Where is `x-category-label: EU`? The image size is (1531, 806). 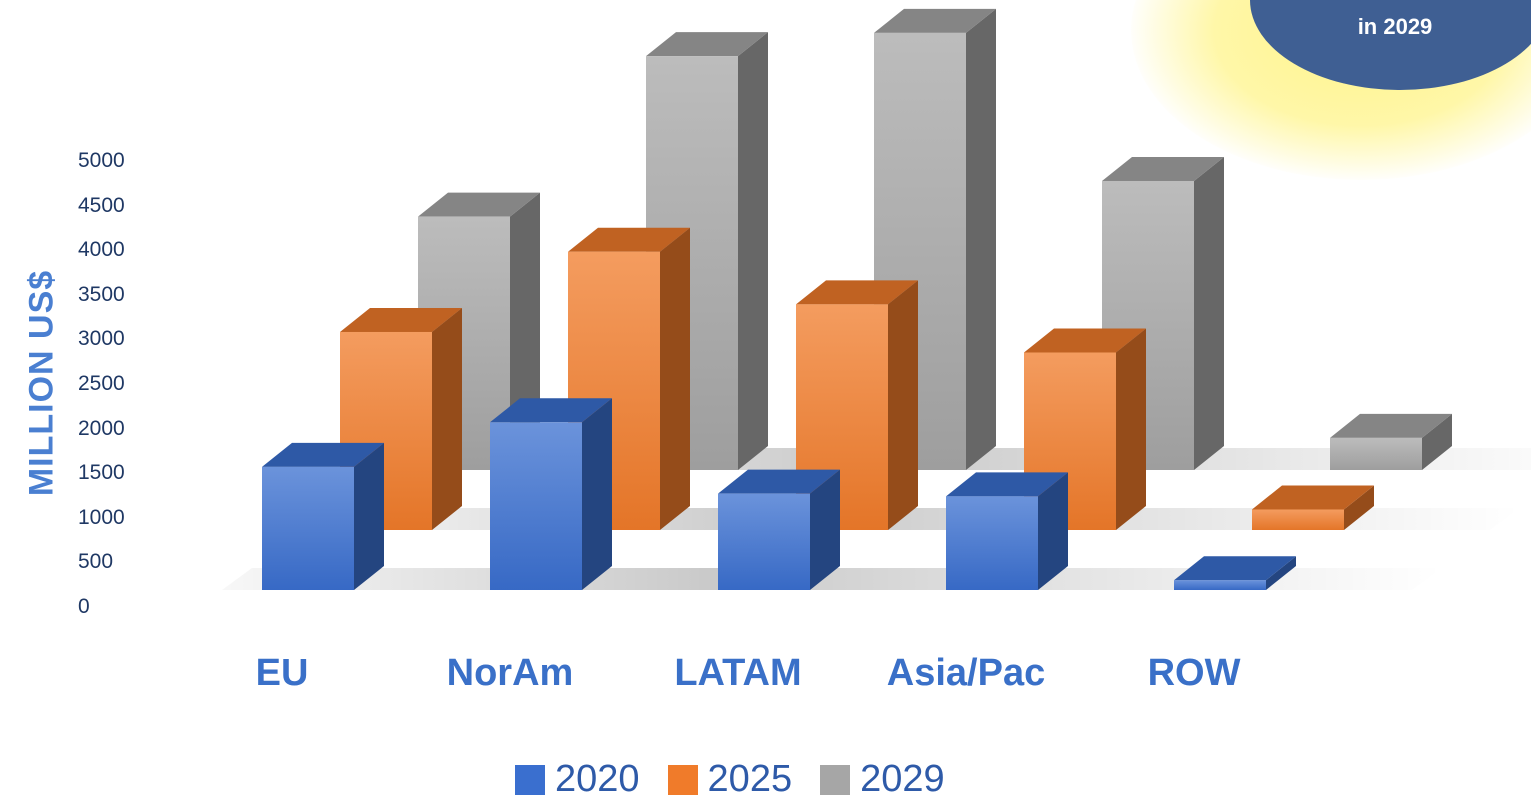 x-category-label: EU is located at coordinates (282, 673).